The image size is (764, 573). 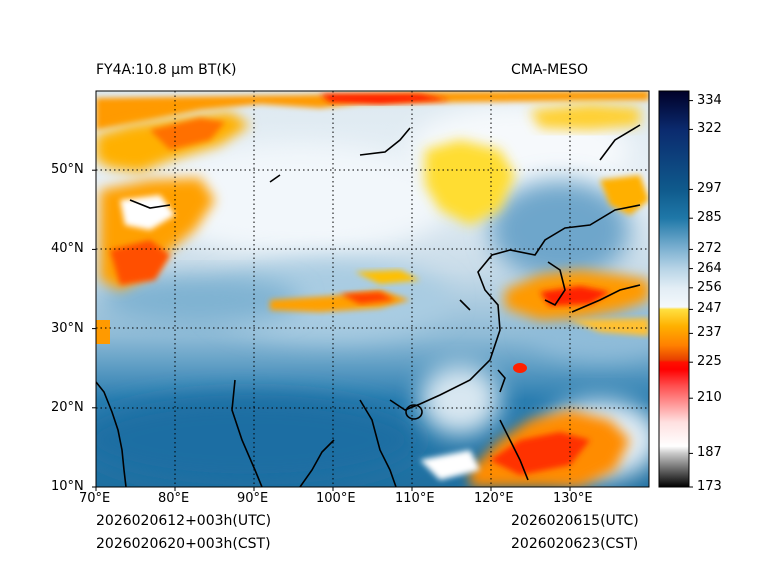 What do you see at coordinates (67, 407) in the screenshot?
I see `lat-tick-label: 20°N` at bounding box center [67, 407].